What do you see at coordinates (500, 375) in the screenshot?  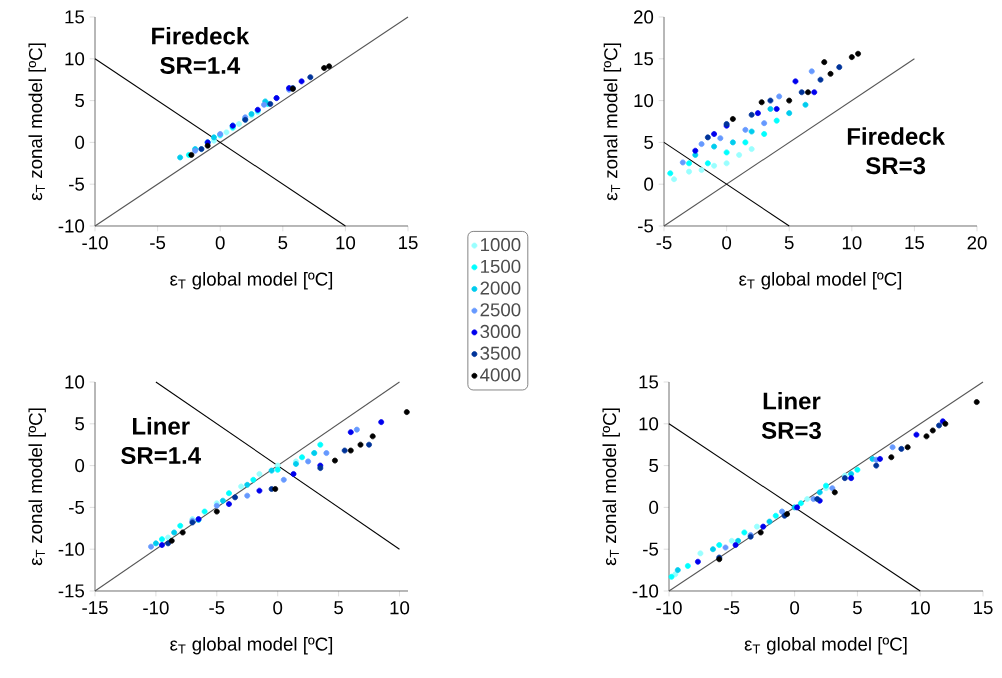 I see `legend-label: 4000` at bounding box center [500, 375].